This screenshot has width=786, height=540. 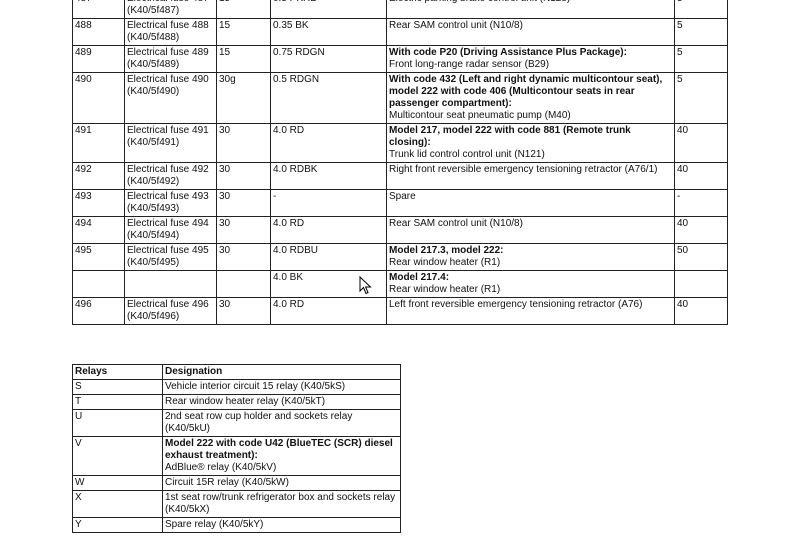 I want to click on fuse-name-label: Electrical fuse 487, so click(x=171, y=2).